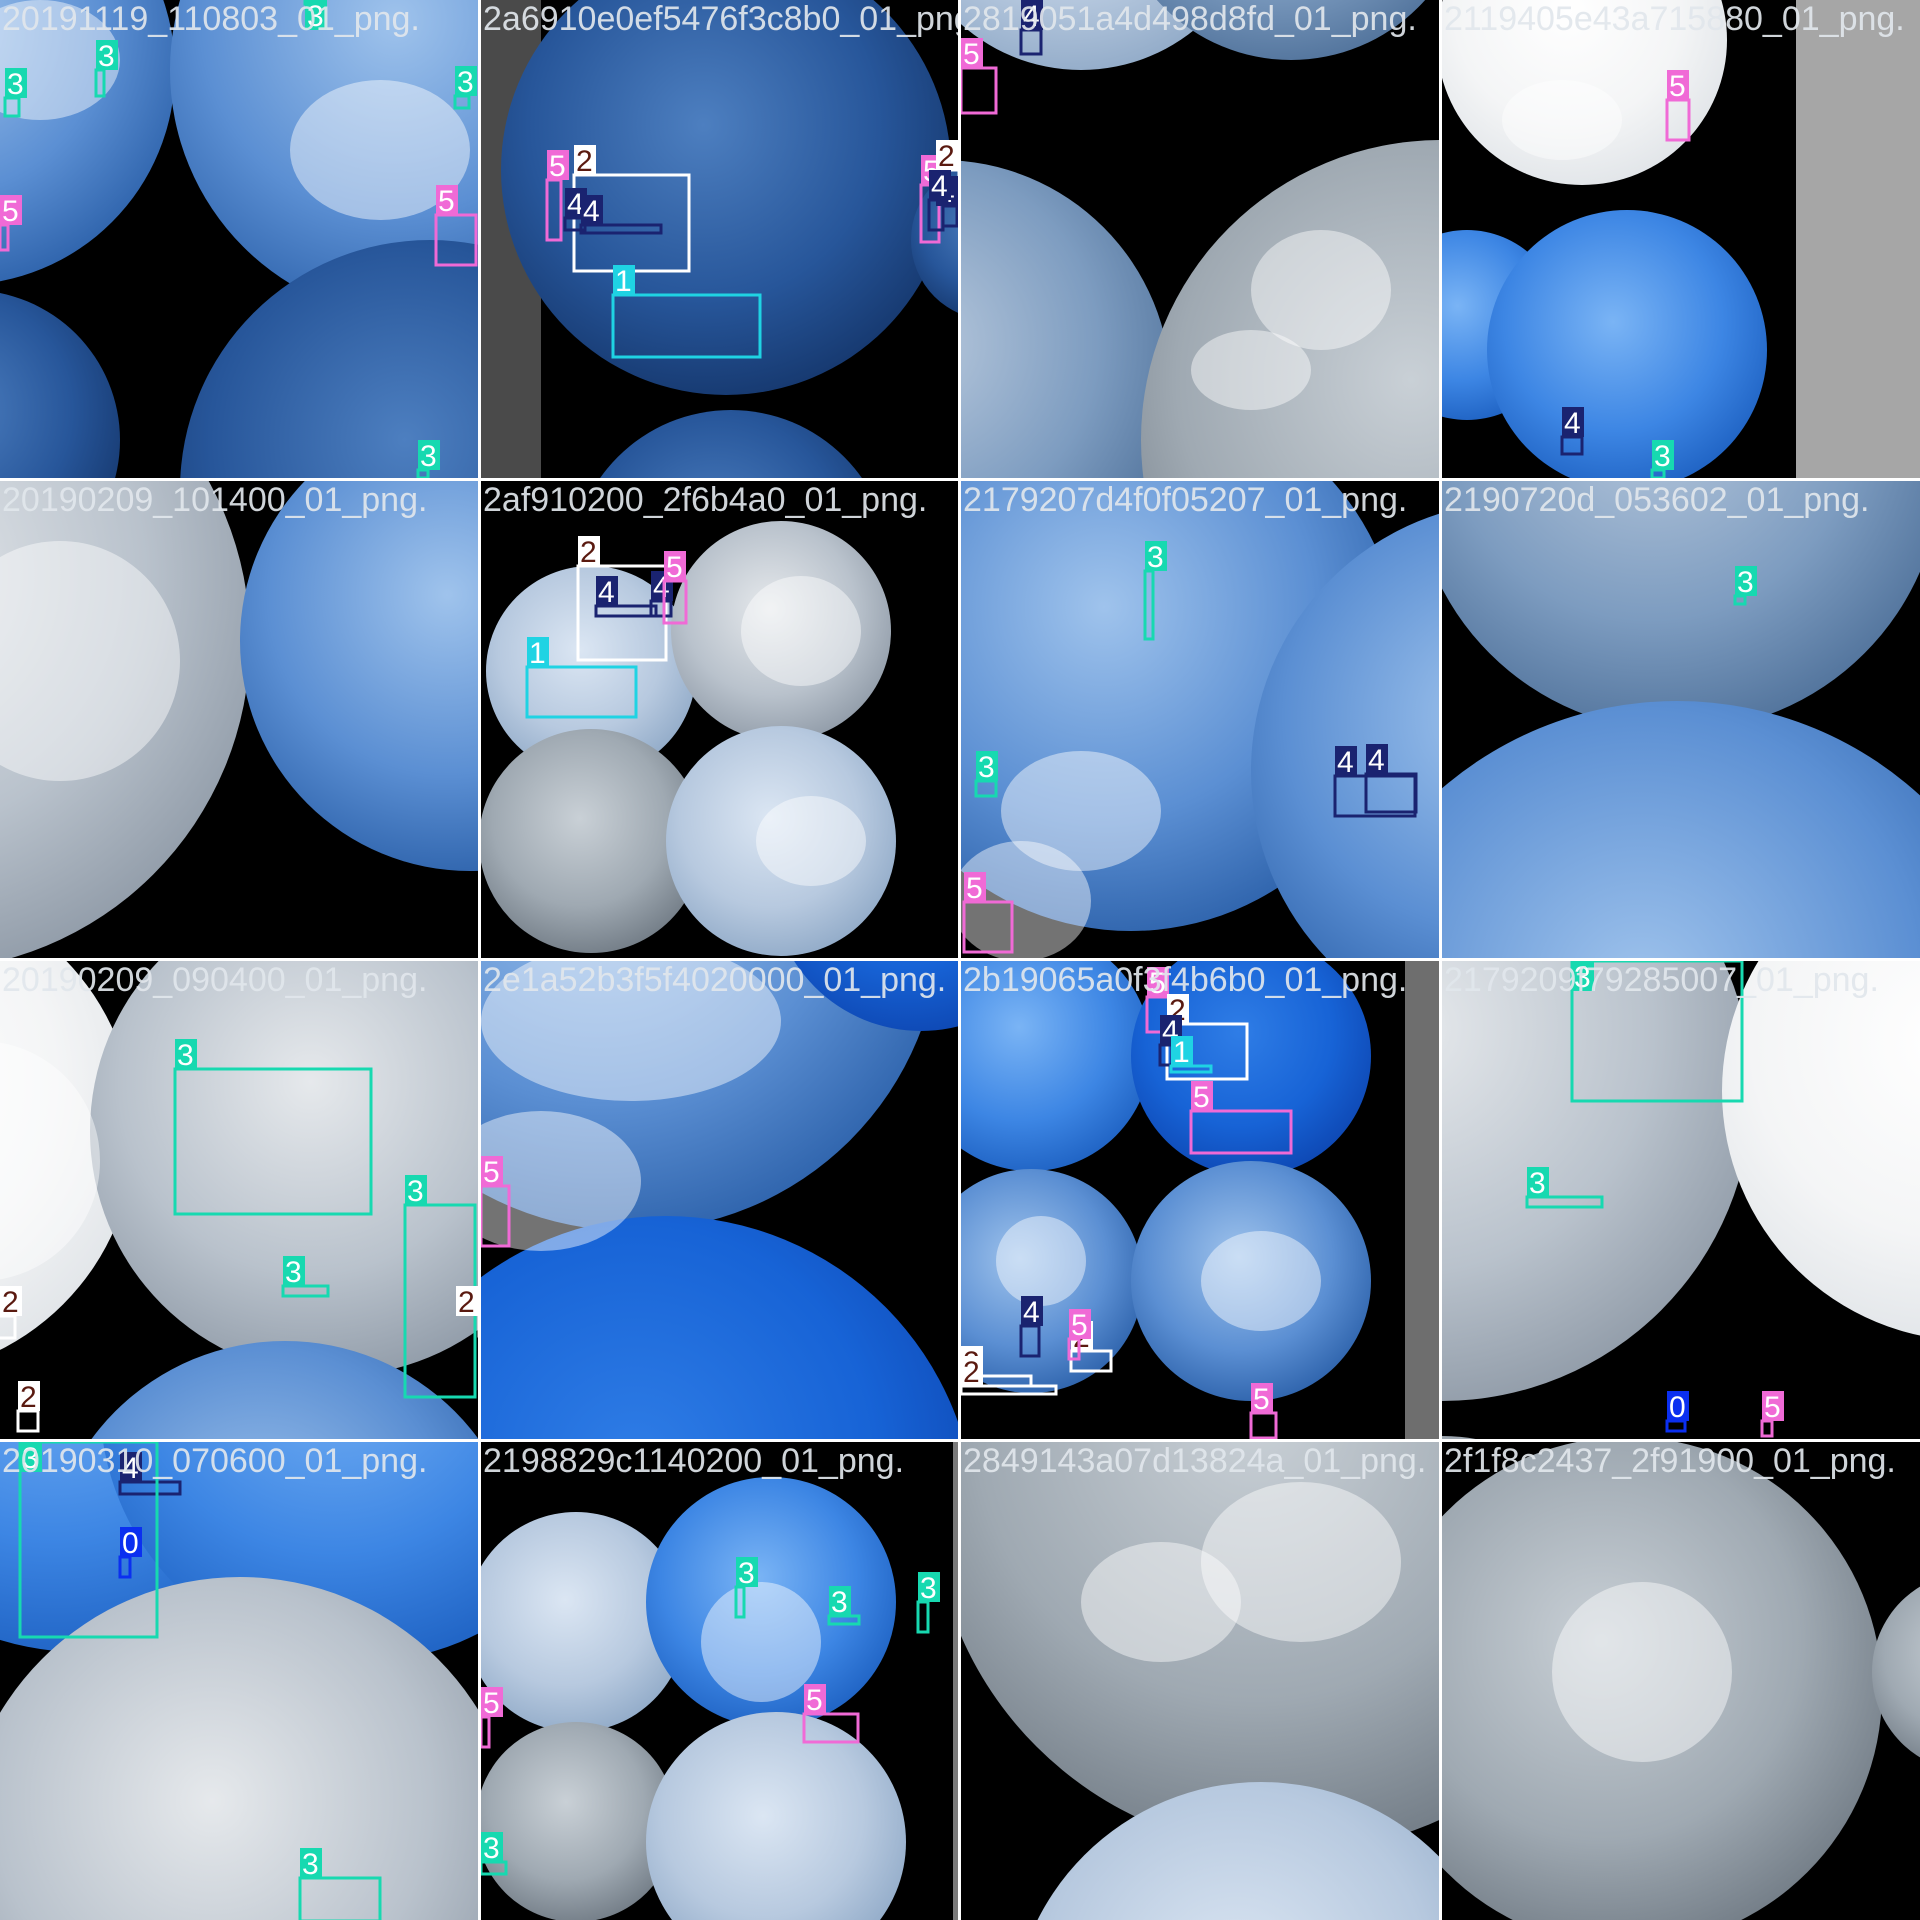 This screenshot has width=1920, height=1920. What do you see at coordinates (1670, 1461) in the screenshot?
I see `image-caption: 2f1f8c2437_2f91900_01_png.` at bounding box center [1670, 1461].